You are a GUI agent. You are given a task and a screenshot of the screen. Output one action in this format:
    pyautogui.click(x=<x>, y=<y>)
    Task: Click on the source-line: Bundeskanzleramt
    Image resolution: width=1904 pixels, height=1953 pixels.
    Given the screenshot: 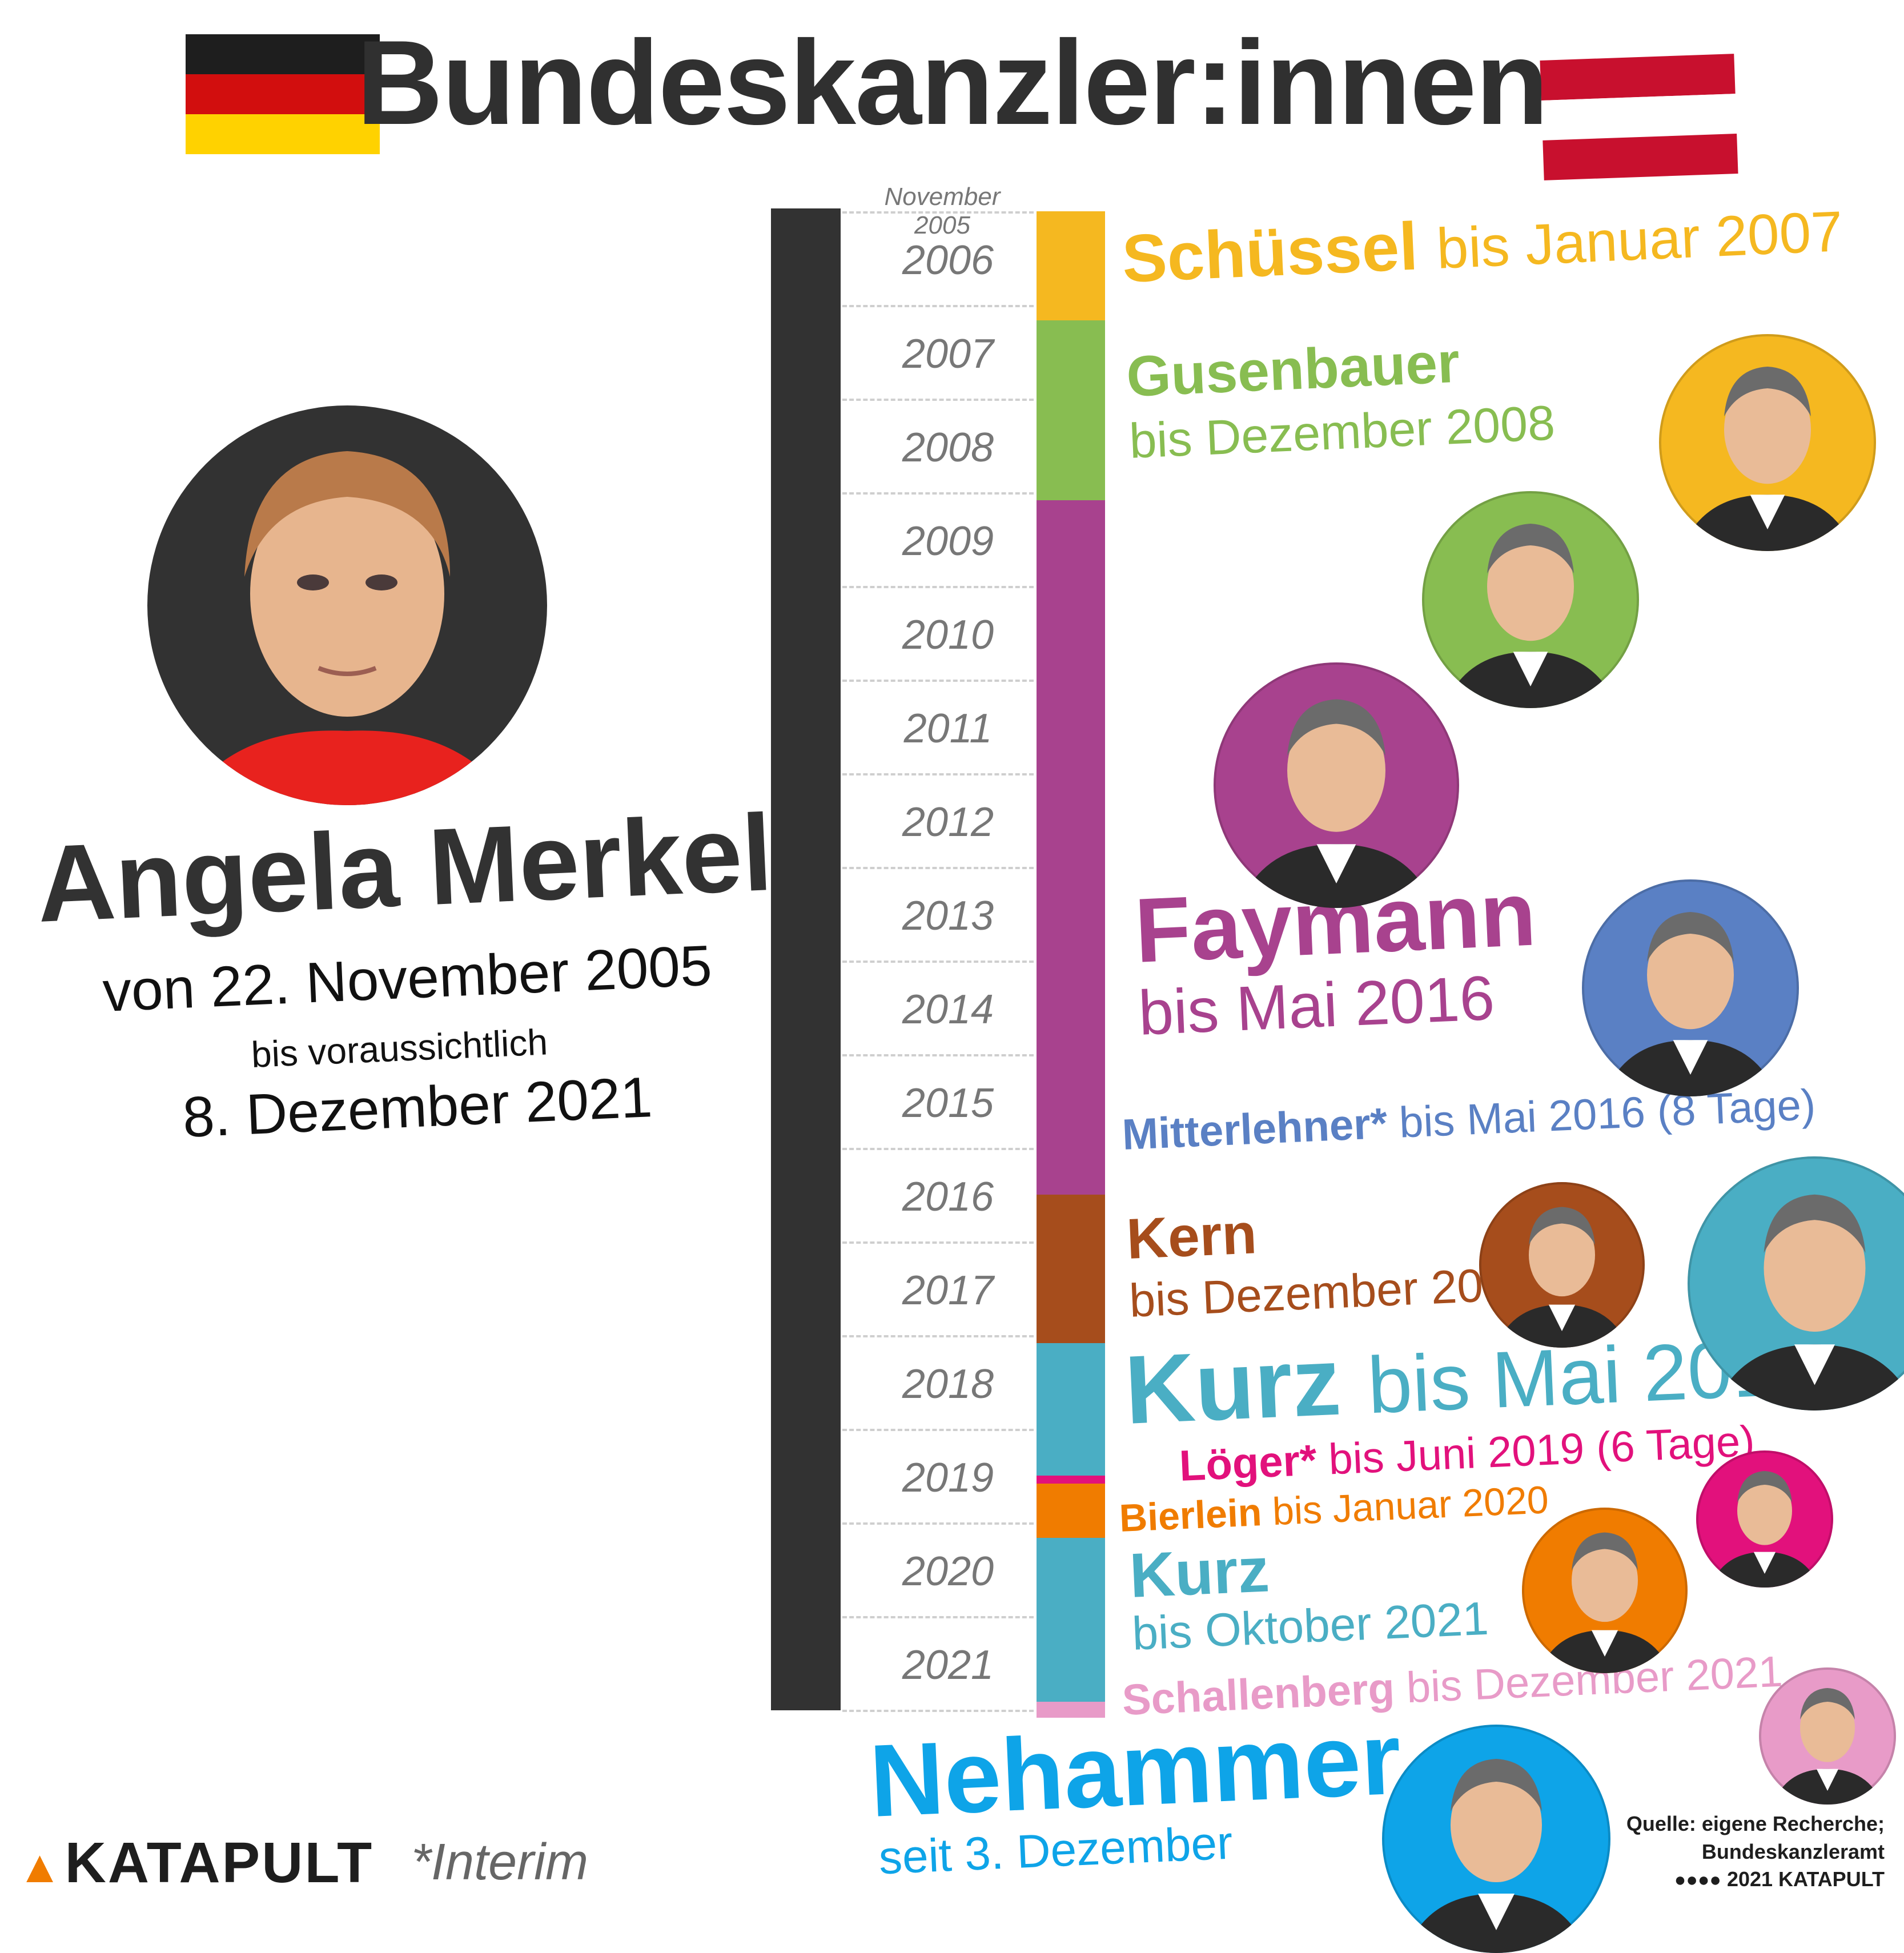 What is the action you would take?
    pyautogui.click(x=1793, y=1851)
    